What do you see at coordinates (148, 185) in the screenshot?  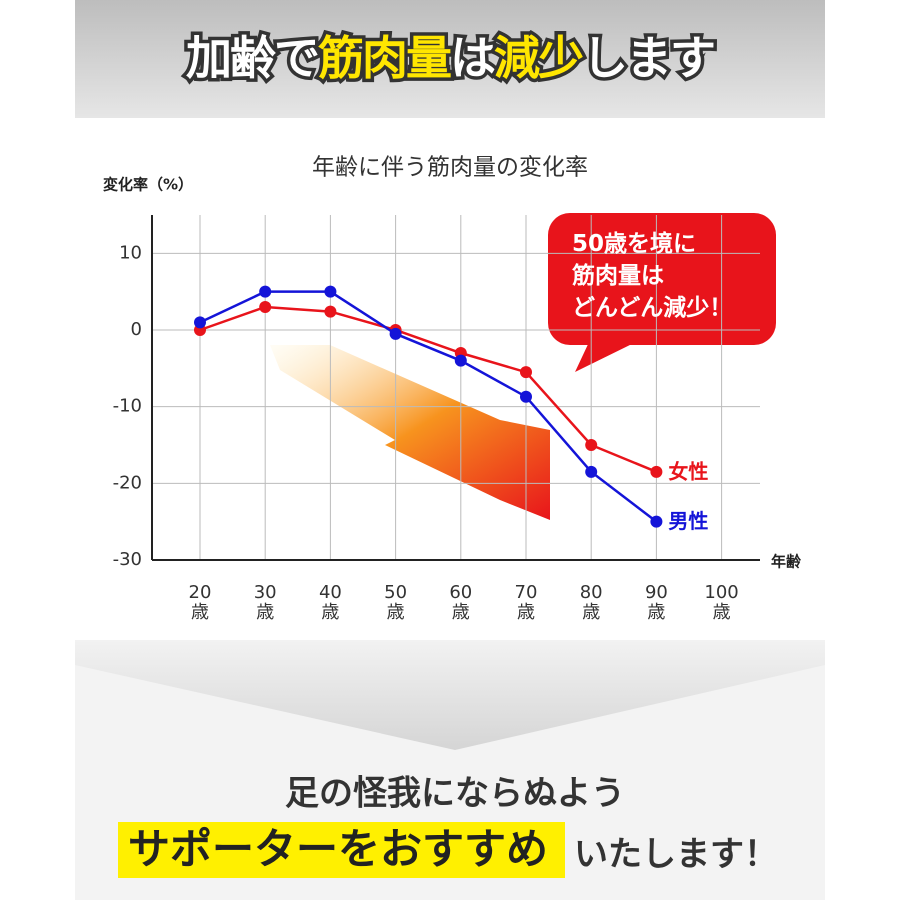 I see `y-axis-label: 変化率（%）` at bounding box center [148, 185].